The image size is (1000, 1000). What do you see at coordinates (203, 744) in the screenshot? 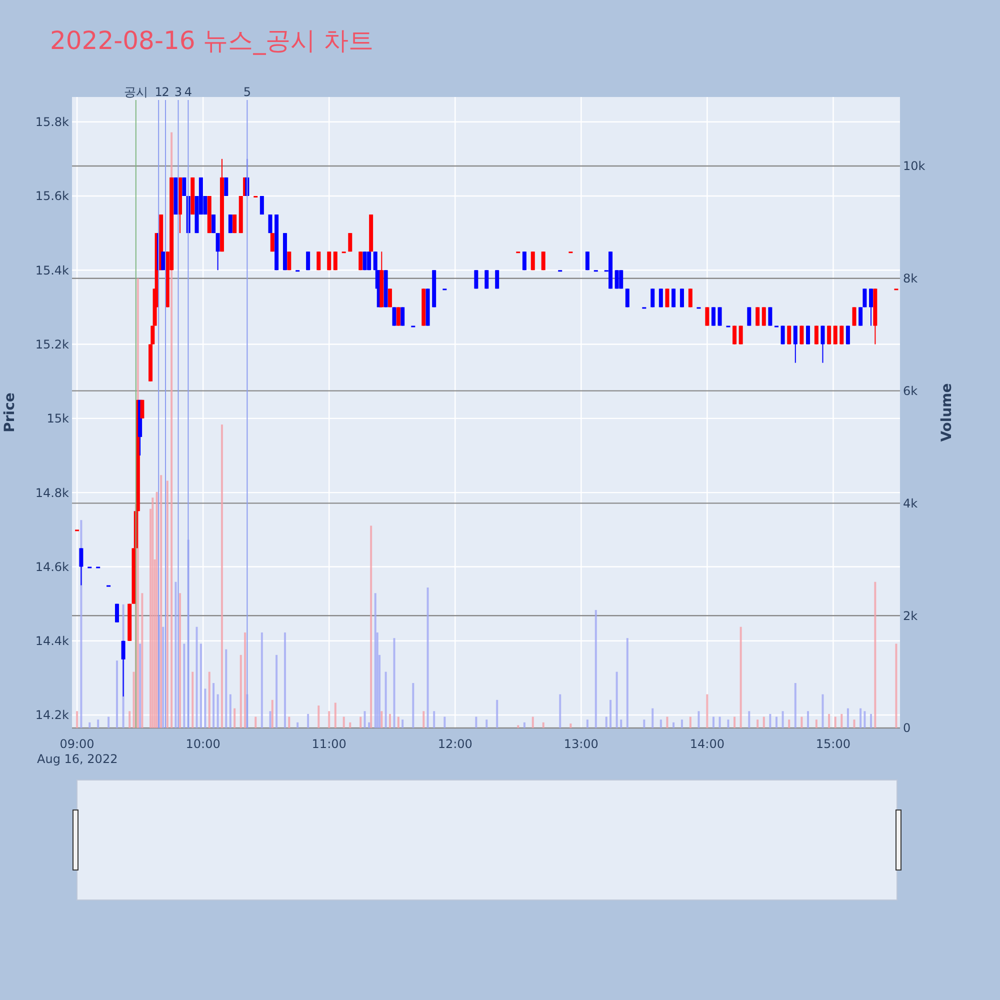
I see `x-tick-label: 10:00` at bounding box center [203, 744].